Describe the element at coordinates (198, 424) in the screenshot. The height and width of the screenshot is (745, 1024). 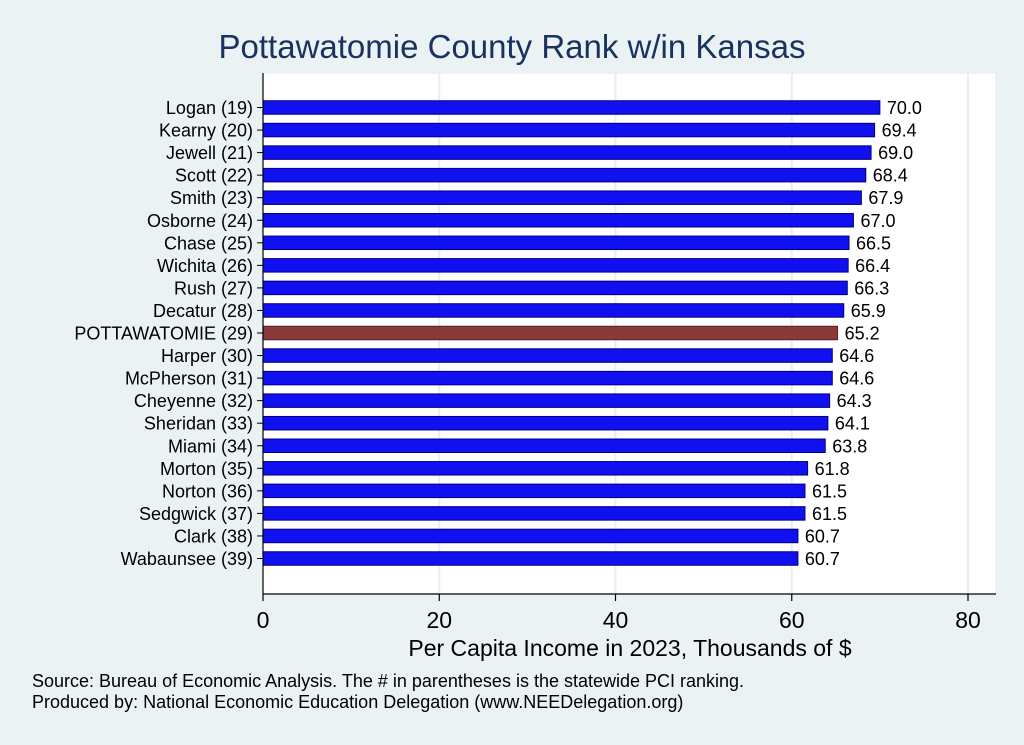
I see `category-label: Sheridan (33)` at that location.